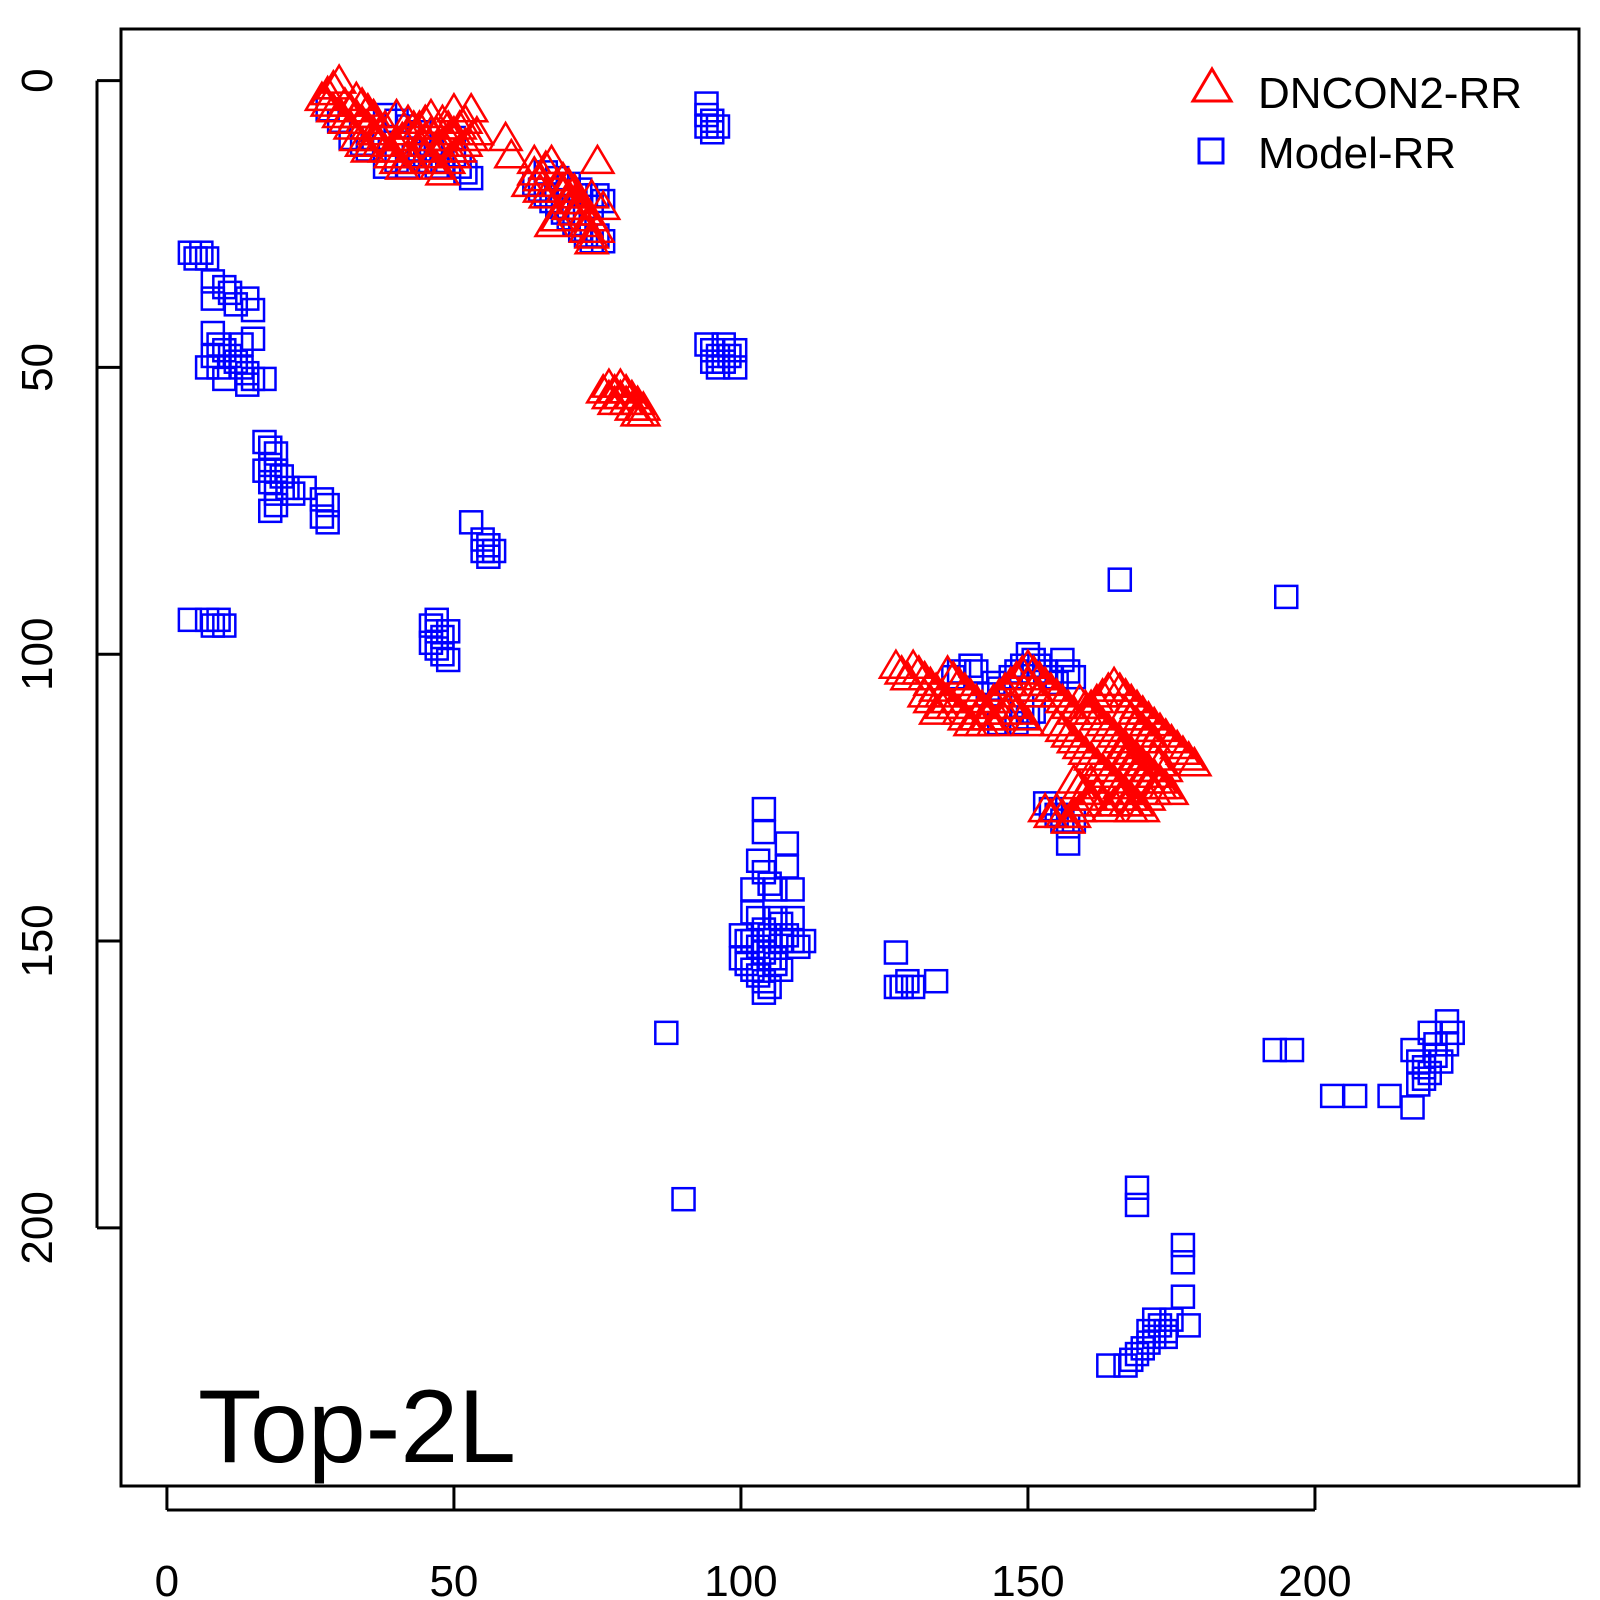 This screenshot has width=1600, height=1600. I want to click on x-tick-label: 50, so click(453, 1578).